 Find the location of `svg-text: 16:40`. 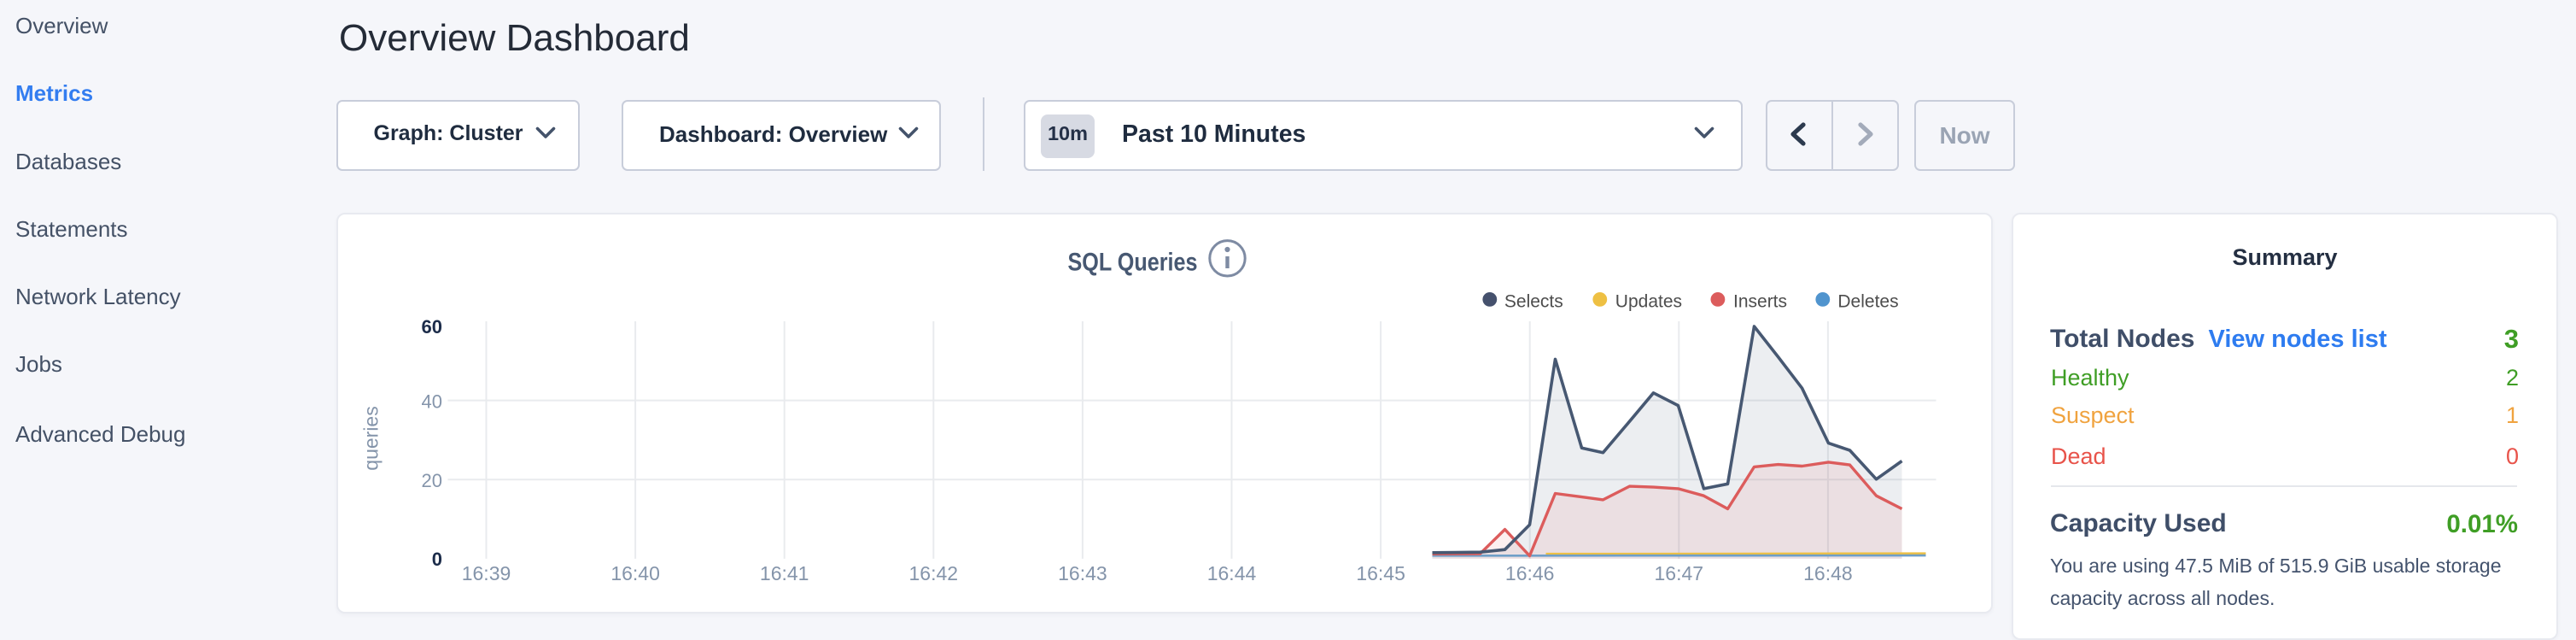

svg-text: 16:40 is located at coordinates (635, 573).